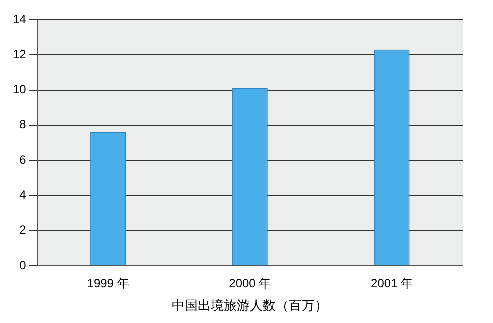  What do you see at coordinates (23, 230) in the screenshot?
I see `y-tick-label: 2` at bounding box center [23, 230].